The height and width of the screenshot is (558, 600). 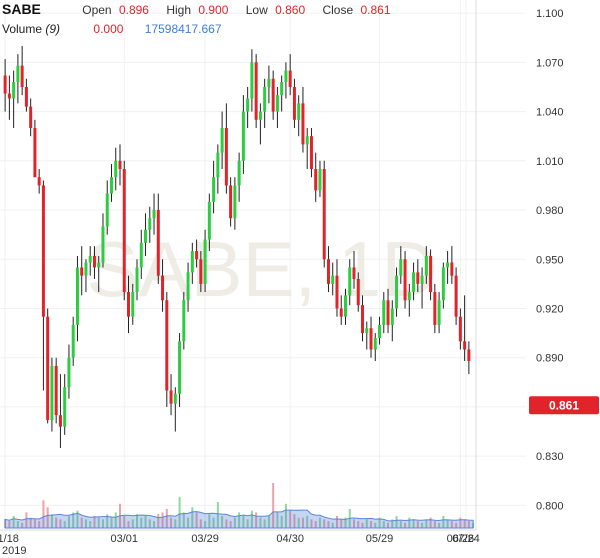 What do you see at coordinates (21, 9) in the screenshot?
I see `symbol-label: SABE` at bounding box center [21, 9].